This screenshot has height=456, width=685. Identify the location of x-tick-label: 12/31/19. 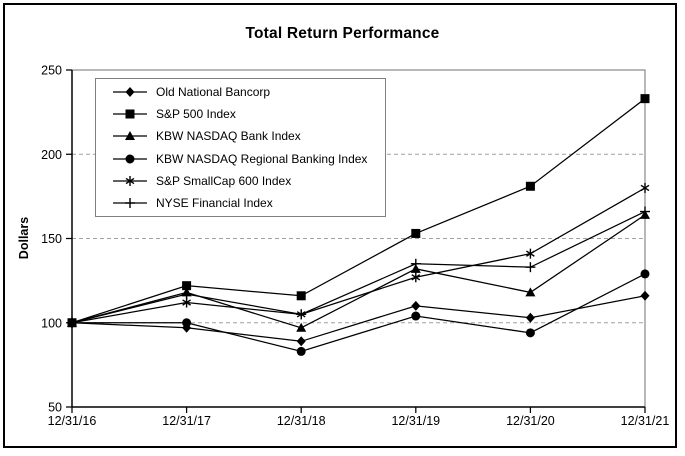
(415, 421).